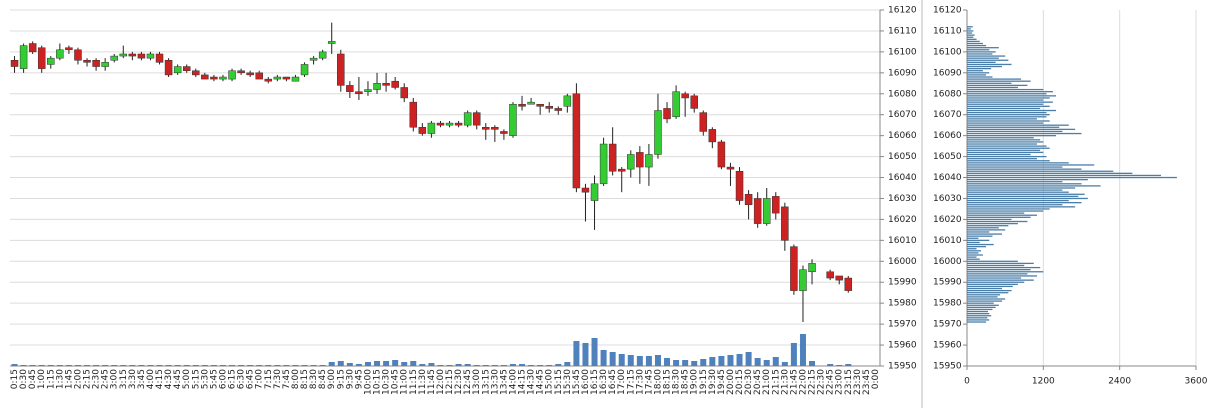 The height and width of the screenshot is (408, 1210). What do you see at coordinates (577, 382) in the screenshot?
I see `x-tick-label: 15:45` at bounding box center [577, 382].